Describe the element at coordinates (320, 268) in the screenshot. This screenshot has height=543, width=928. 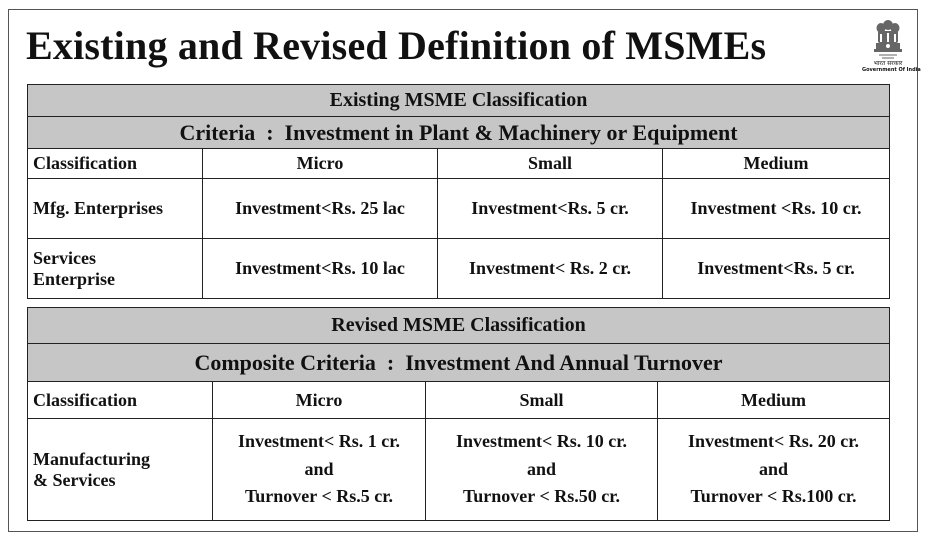
I see `cell-services-micro: Investment<Rs. 10 lac` at that location.